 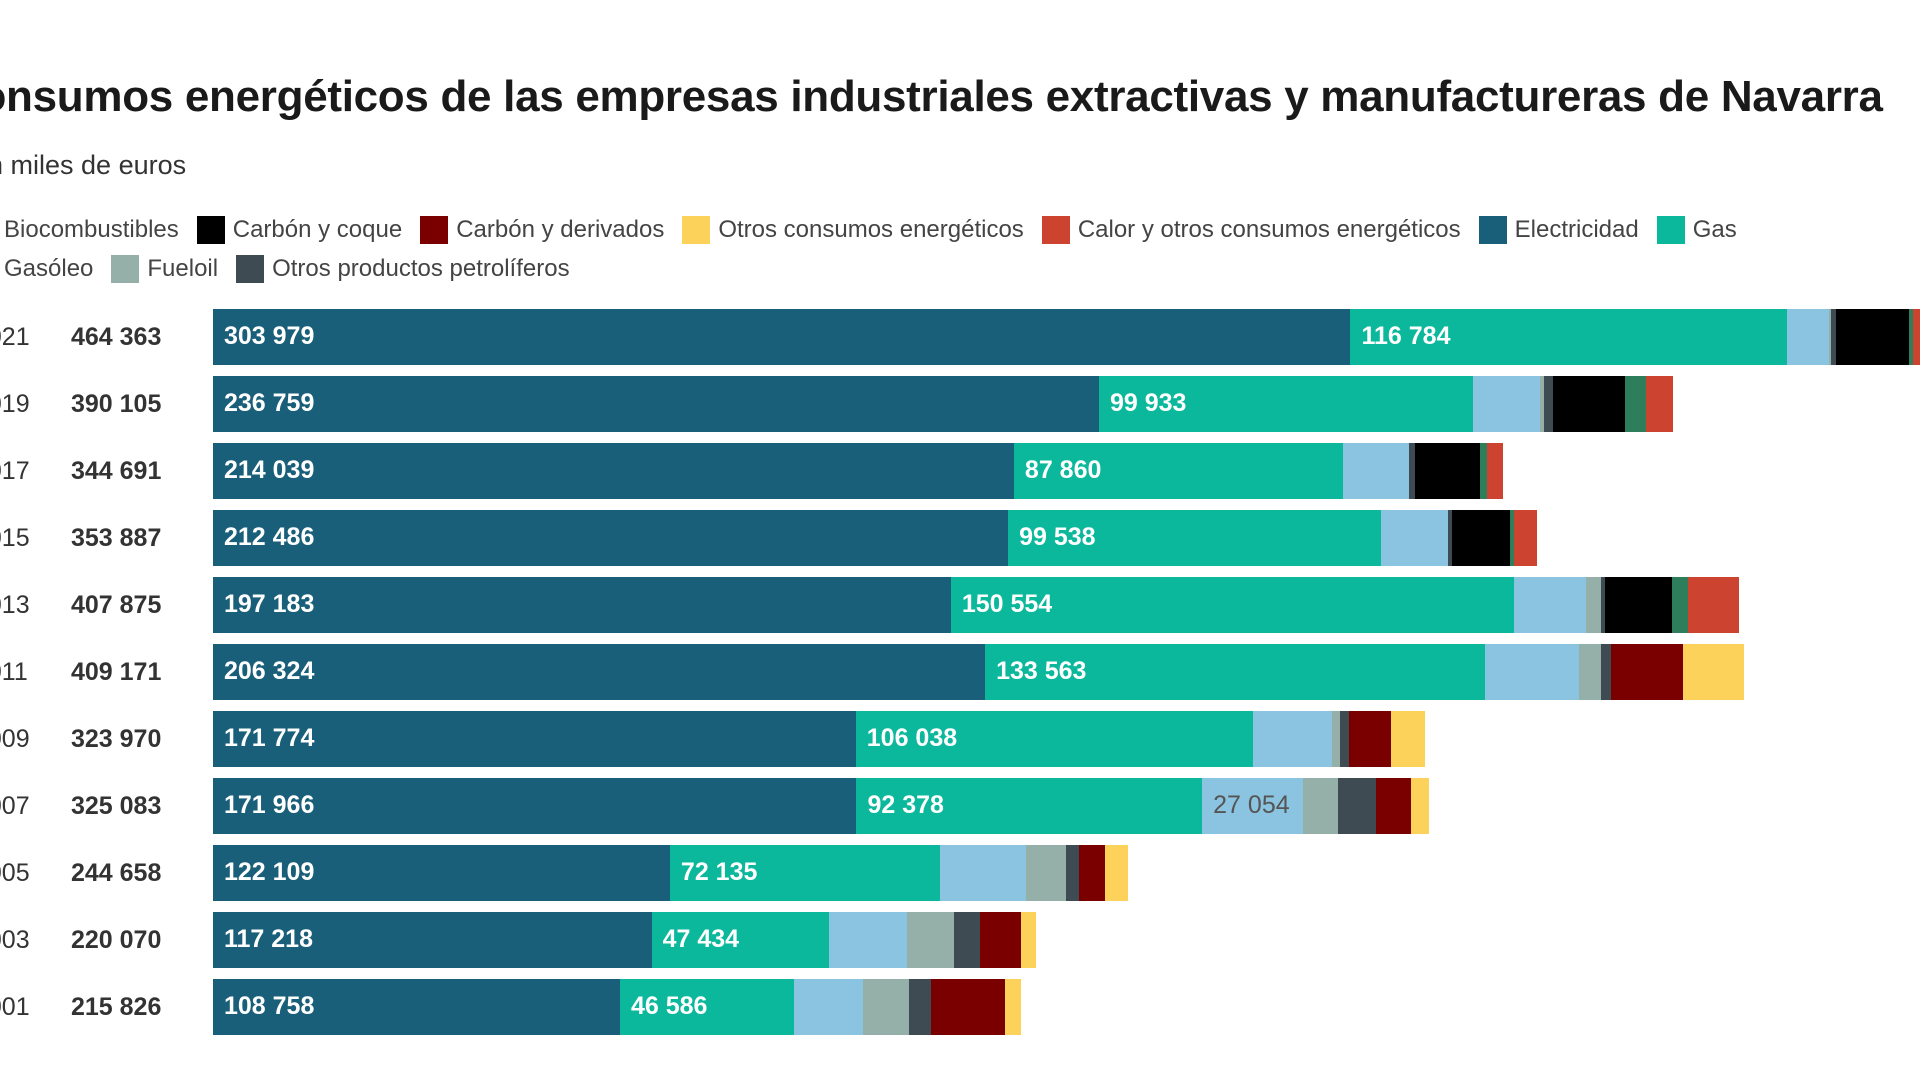 I want to click on bar-segment-gas: 99 933, so click(x=1285, y=404).